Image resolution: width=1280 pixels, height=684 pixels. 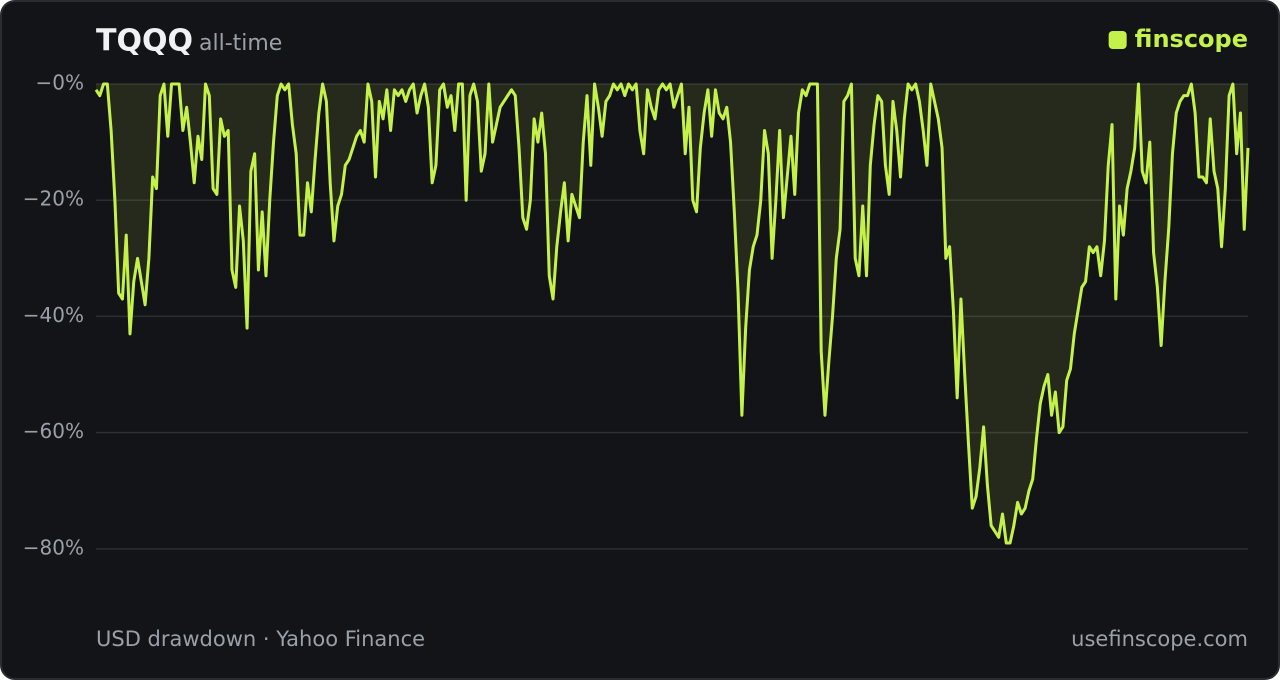 I want to click on footer-source: USD drawdown · Yahoo Finance, so click(x=260, y=639).